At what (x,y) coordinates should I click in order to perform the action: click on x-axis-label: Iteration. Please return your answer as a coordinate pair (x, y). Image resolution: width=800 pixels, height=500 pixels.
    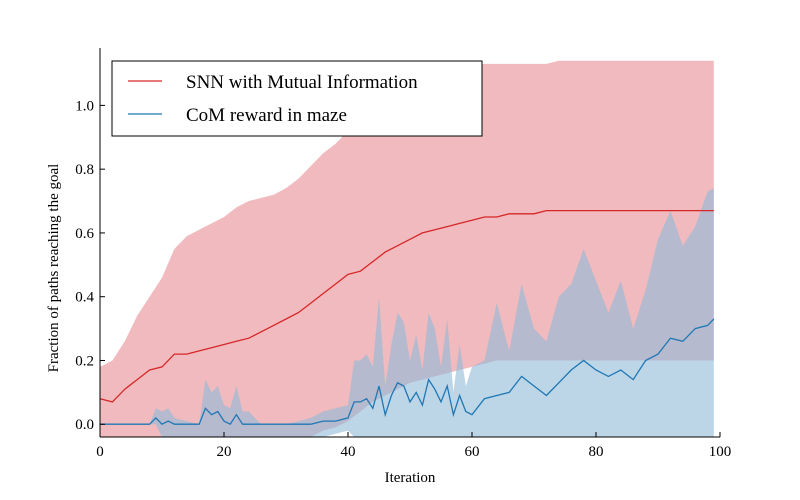
    Looking at the image, I should click on (410, 478).